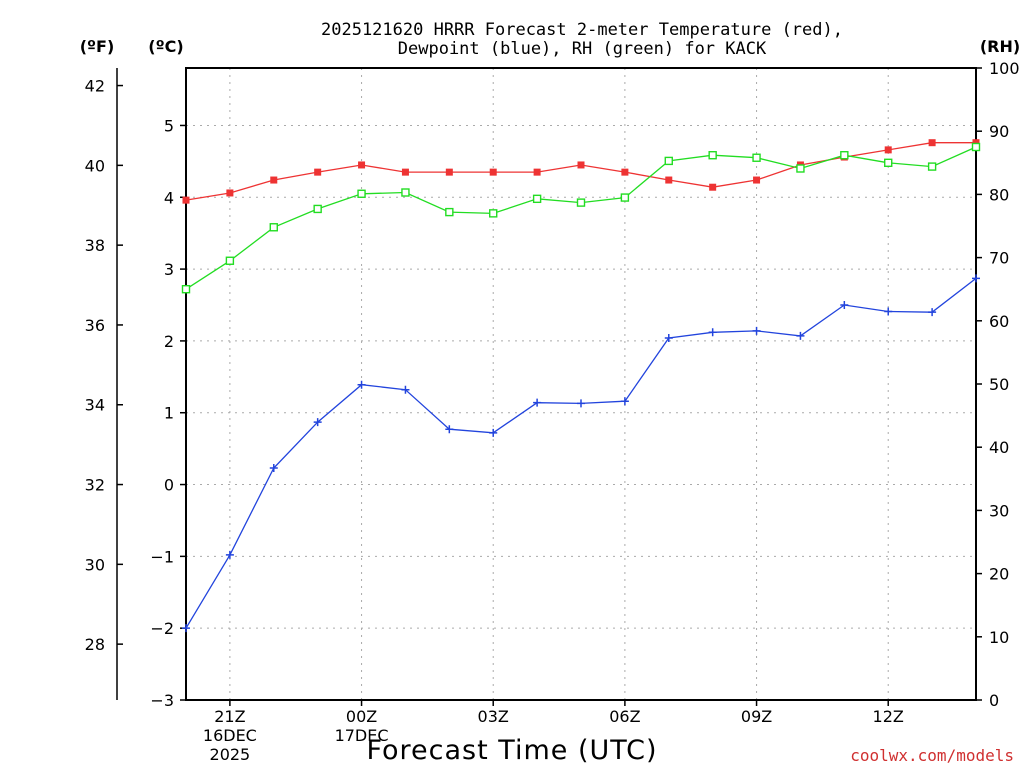 The width and height of the screenshot is (1024, 768). What do you see at coordinates (229, 716) in the screenshot?
I see `time-tick-label: 21Z` at bounding box center [229, 716].